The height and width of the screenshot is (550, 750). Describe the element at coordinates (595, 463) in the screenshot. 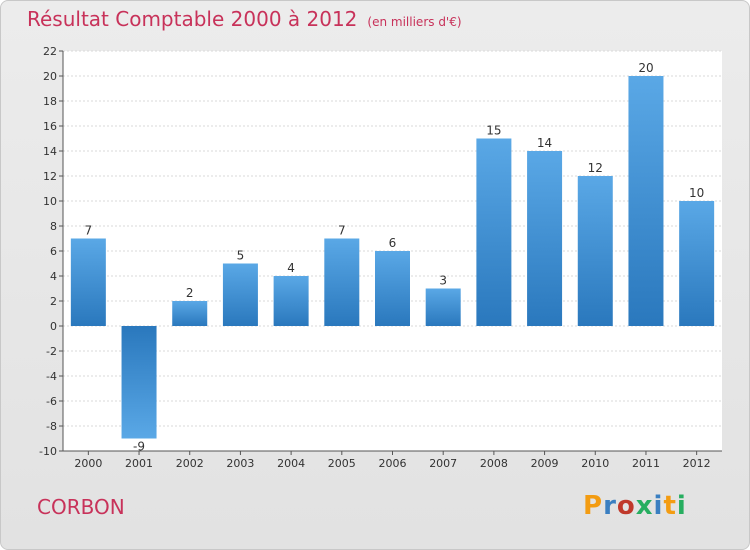

I see `x-tick-label: 2010` at that location.